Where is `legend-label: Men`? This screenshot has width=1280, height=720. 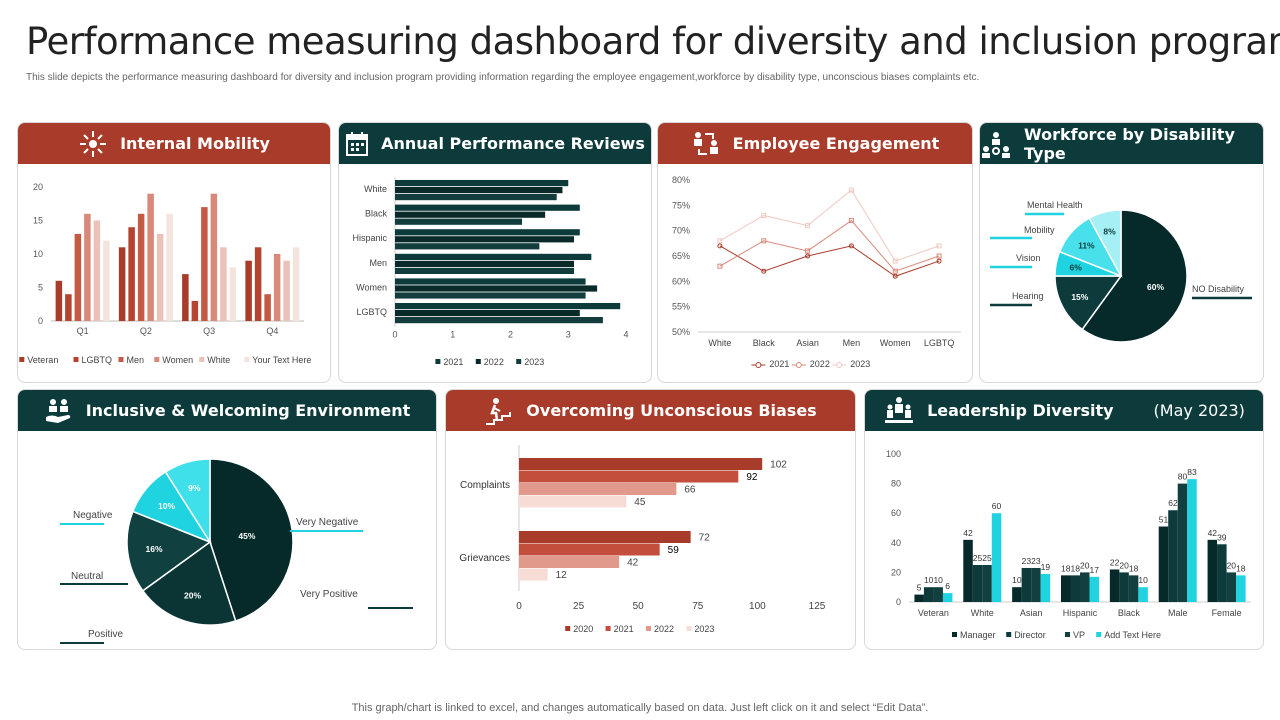
legend-label: Men is located at coordinates (136, 360).